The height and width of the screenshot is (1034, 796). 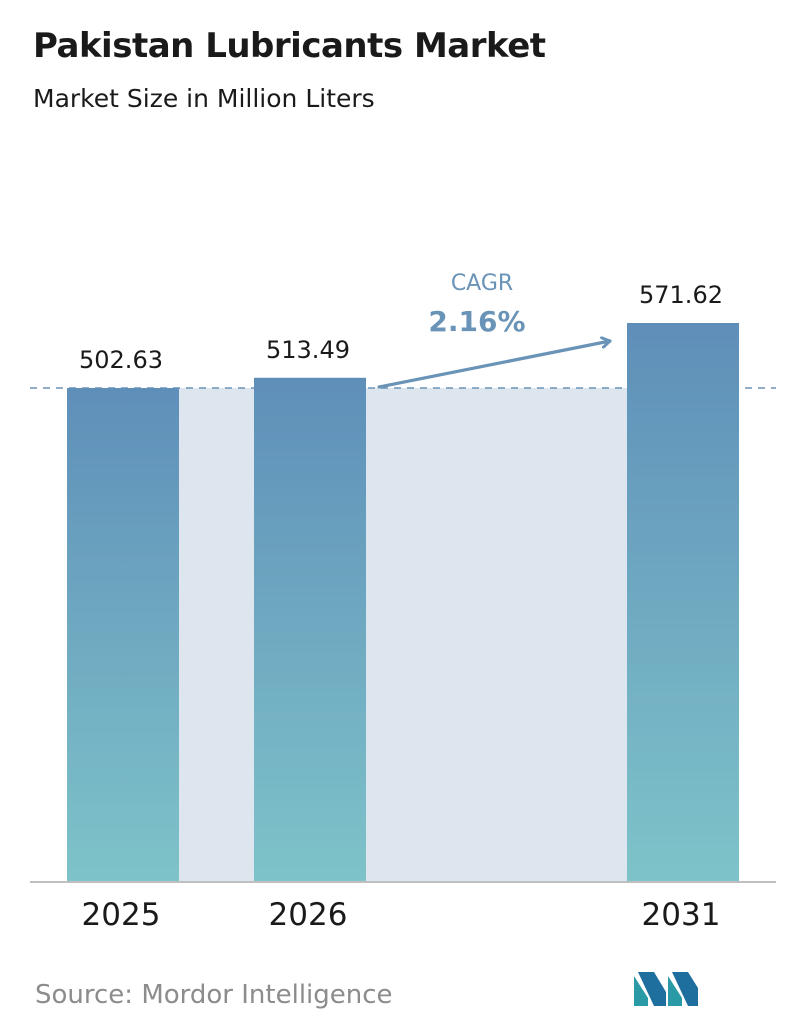 What do you see at coordinates (214, 995) in the screenshot?
I see `source-text: Source: Mordor Intelligence` at bounding box center [214, 995].